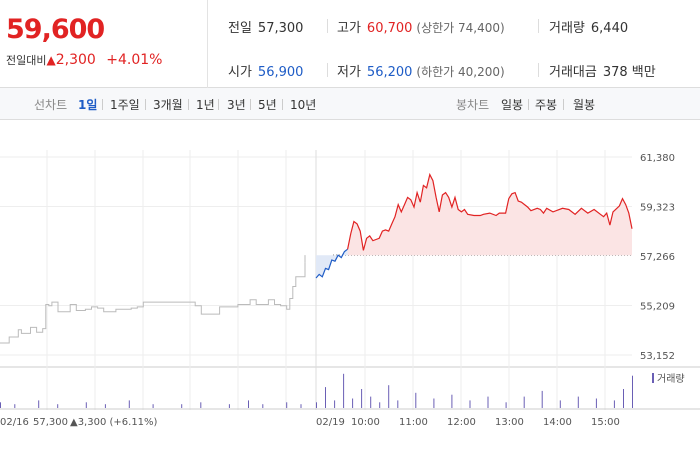 The height and width of the screenshot is (450, 700). I want to click on amount-stat: 거래대금 378 백만, so click(602, 70).